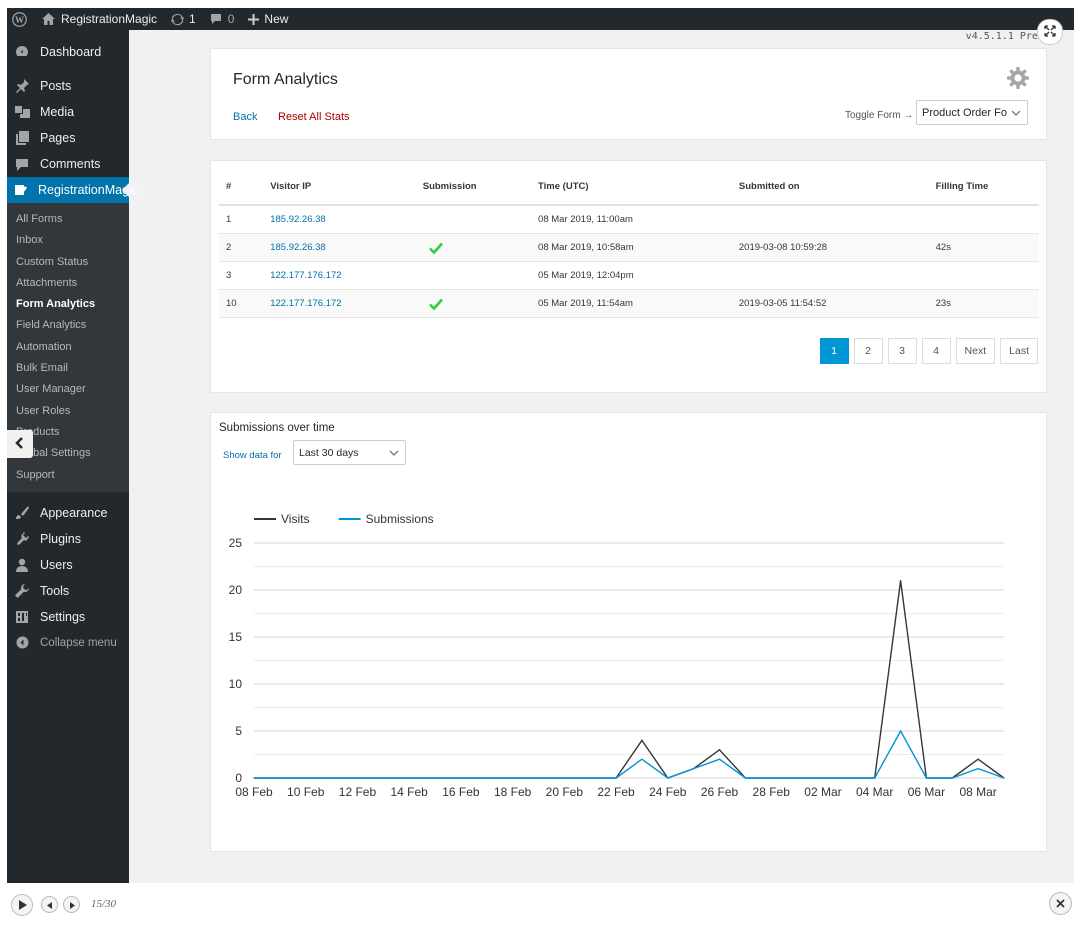 The image size is (1081, 929). I want to click on previous-icon, so click(49, 904).